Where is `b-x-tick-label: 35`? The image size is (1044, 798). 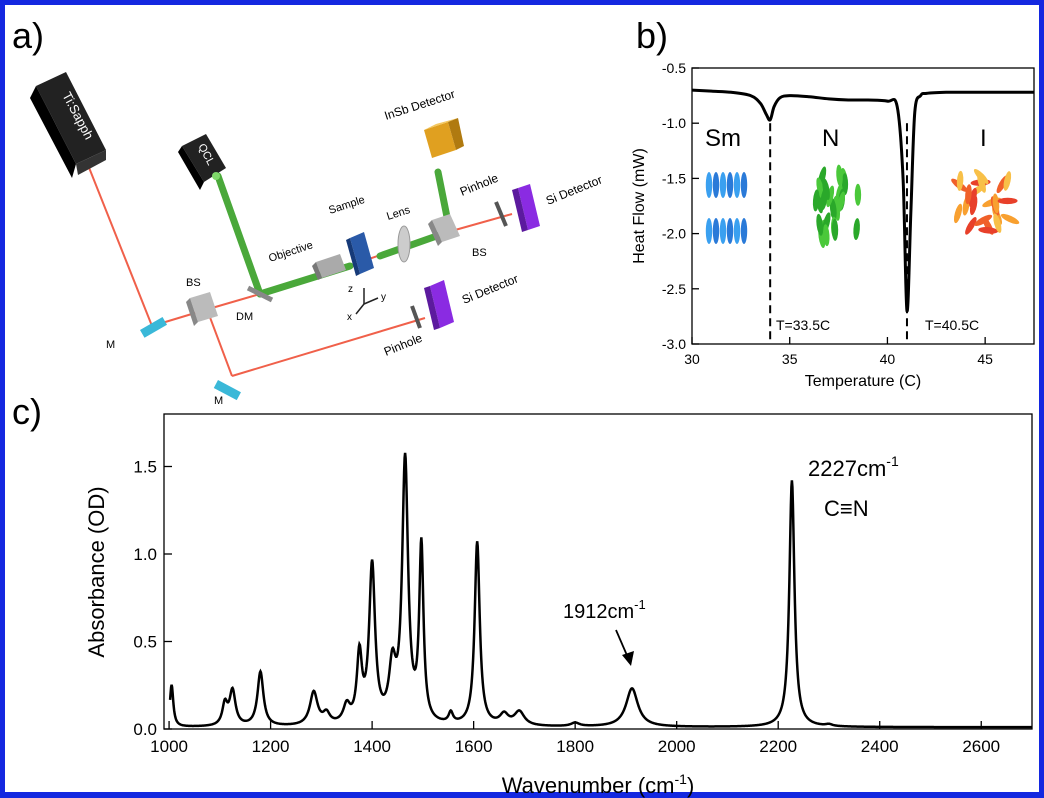 b-x-tick-label: 35 is located at coordinates (790, 359).